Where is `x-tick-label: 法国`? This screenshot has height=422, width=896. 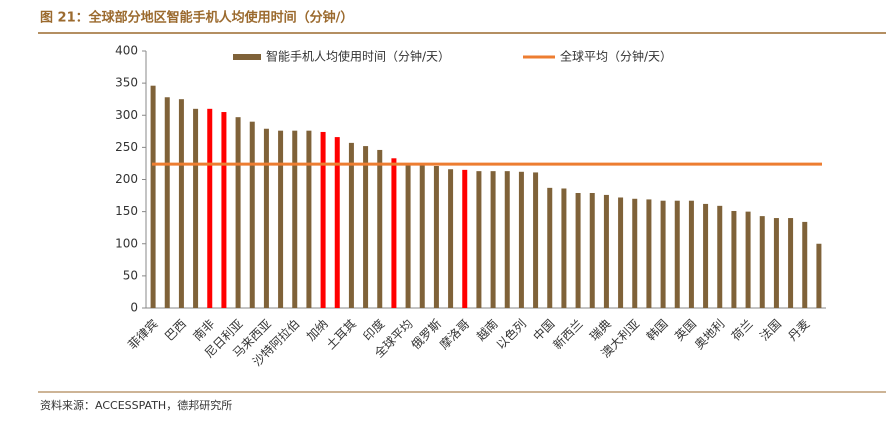
x-tick-label: 法国 is located at coordinates (770, 330).